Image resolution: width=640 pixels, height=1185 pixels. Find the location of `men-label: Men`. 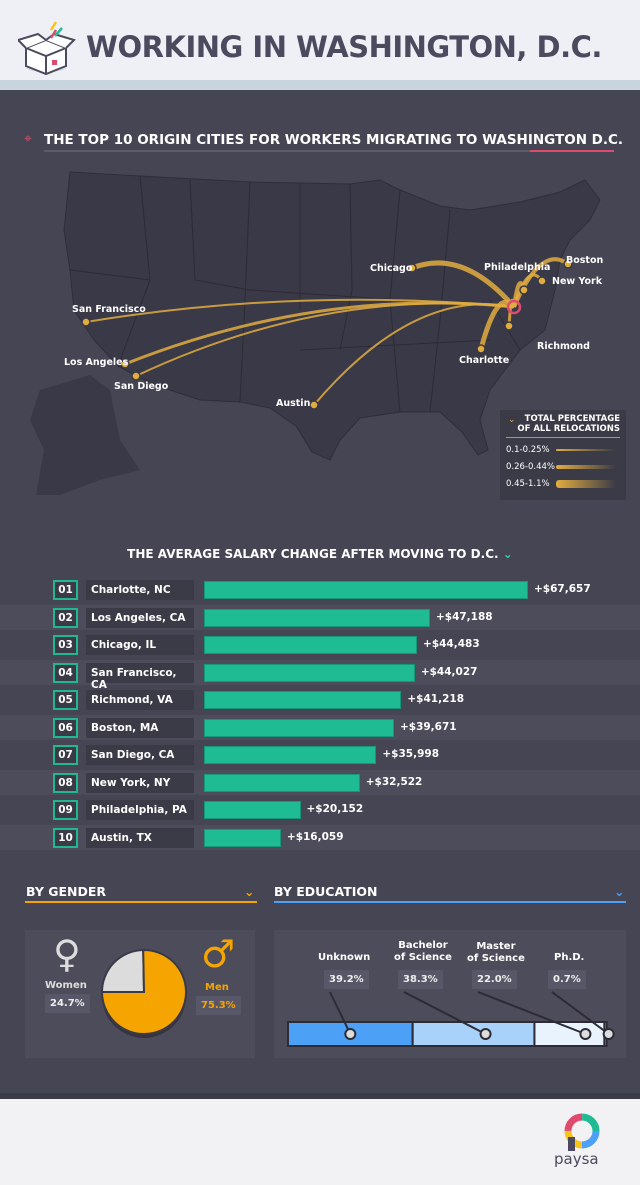

men-label: Men is located at coordinates (217, 987).